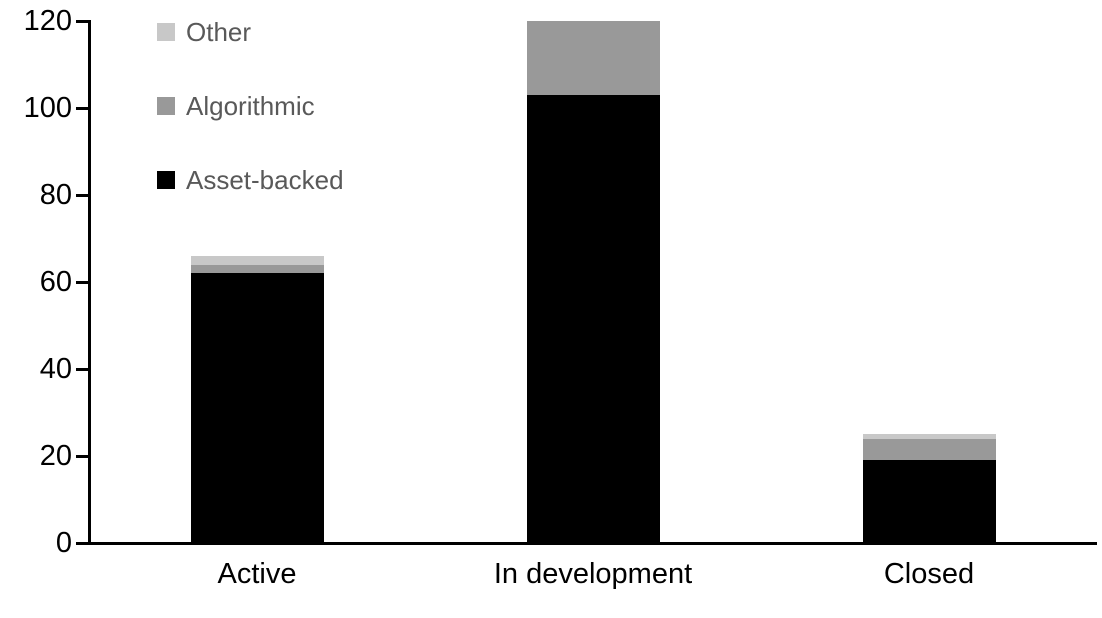  I want to click on category-label-in-development: In development, so click(593, 574).